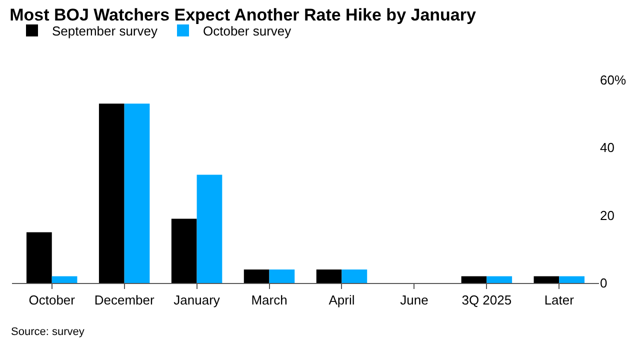  Describe the element at coordinates (487, 300) in the screenshot. I see `x-tick-label: 3Q 2025` at that location.